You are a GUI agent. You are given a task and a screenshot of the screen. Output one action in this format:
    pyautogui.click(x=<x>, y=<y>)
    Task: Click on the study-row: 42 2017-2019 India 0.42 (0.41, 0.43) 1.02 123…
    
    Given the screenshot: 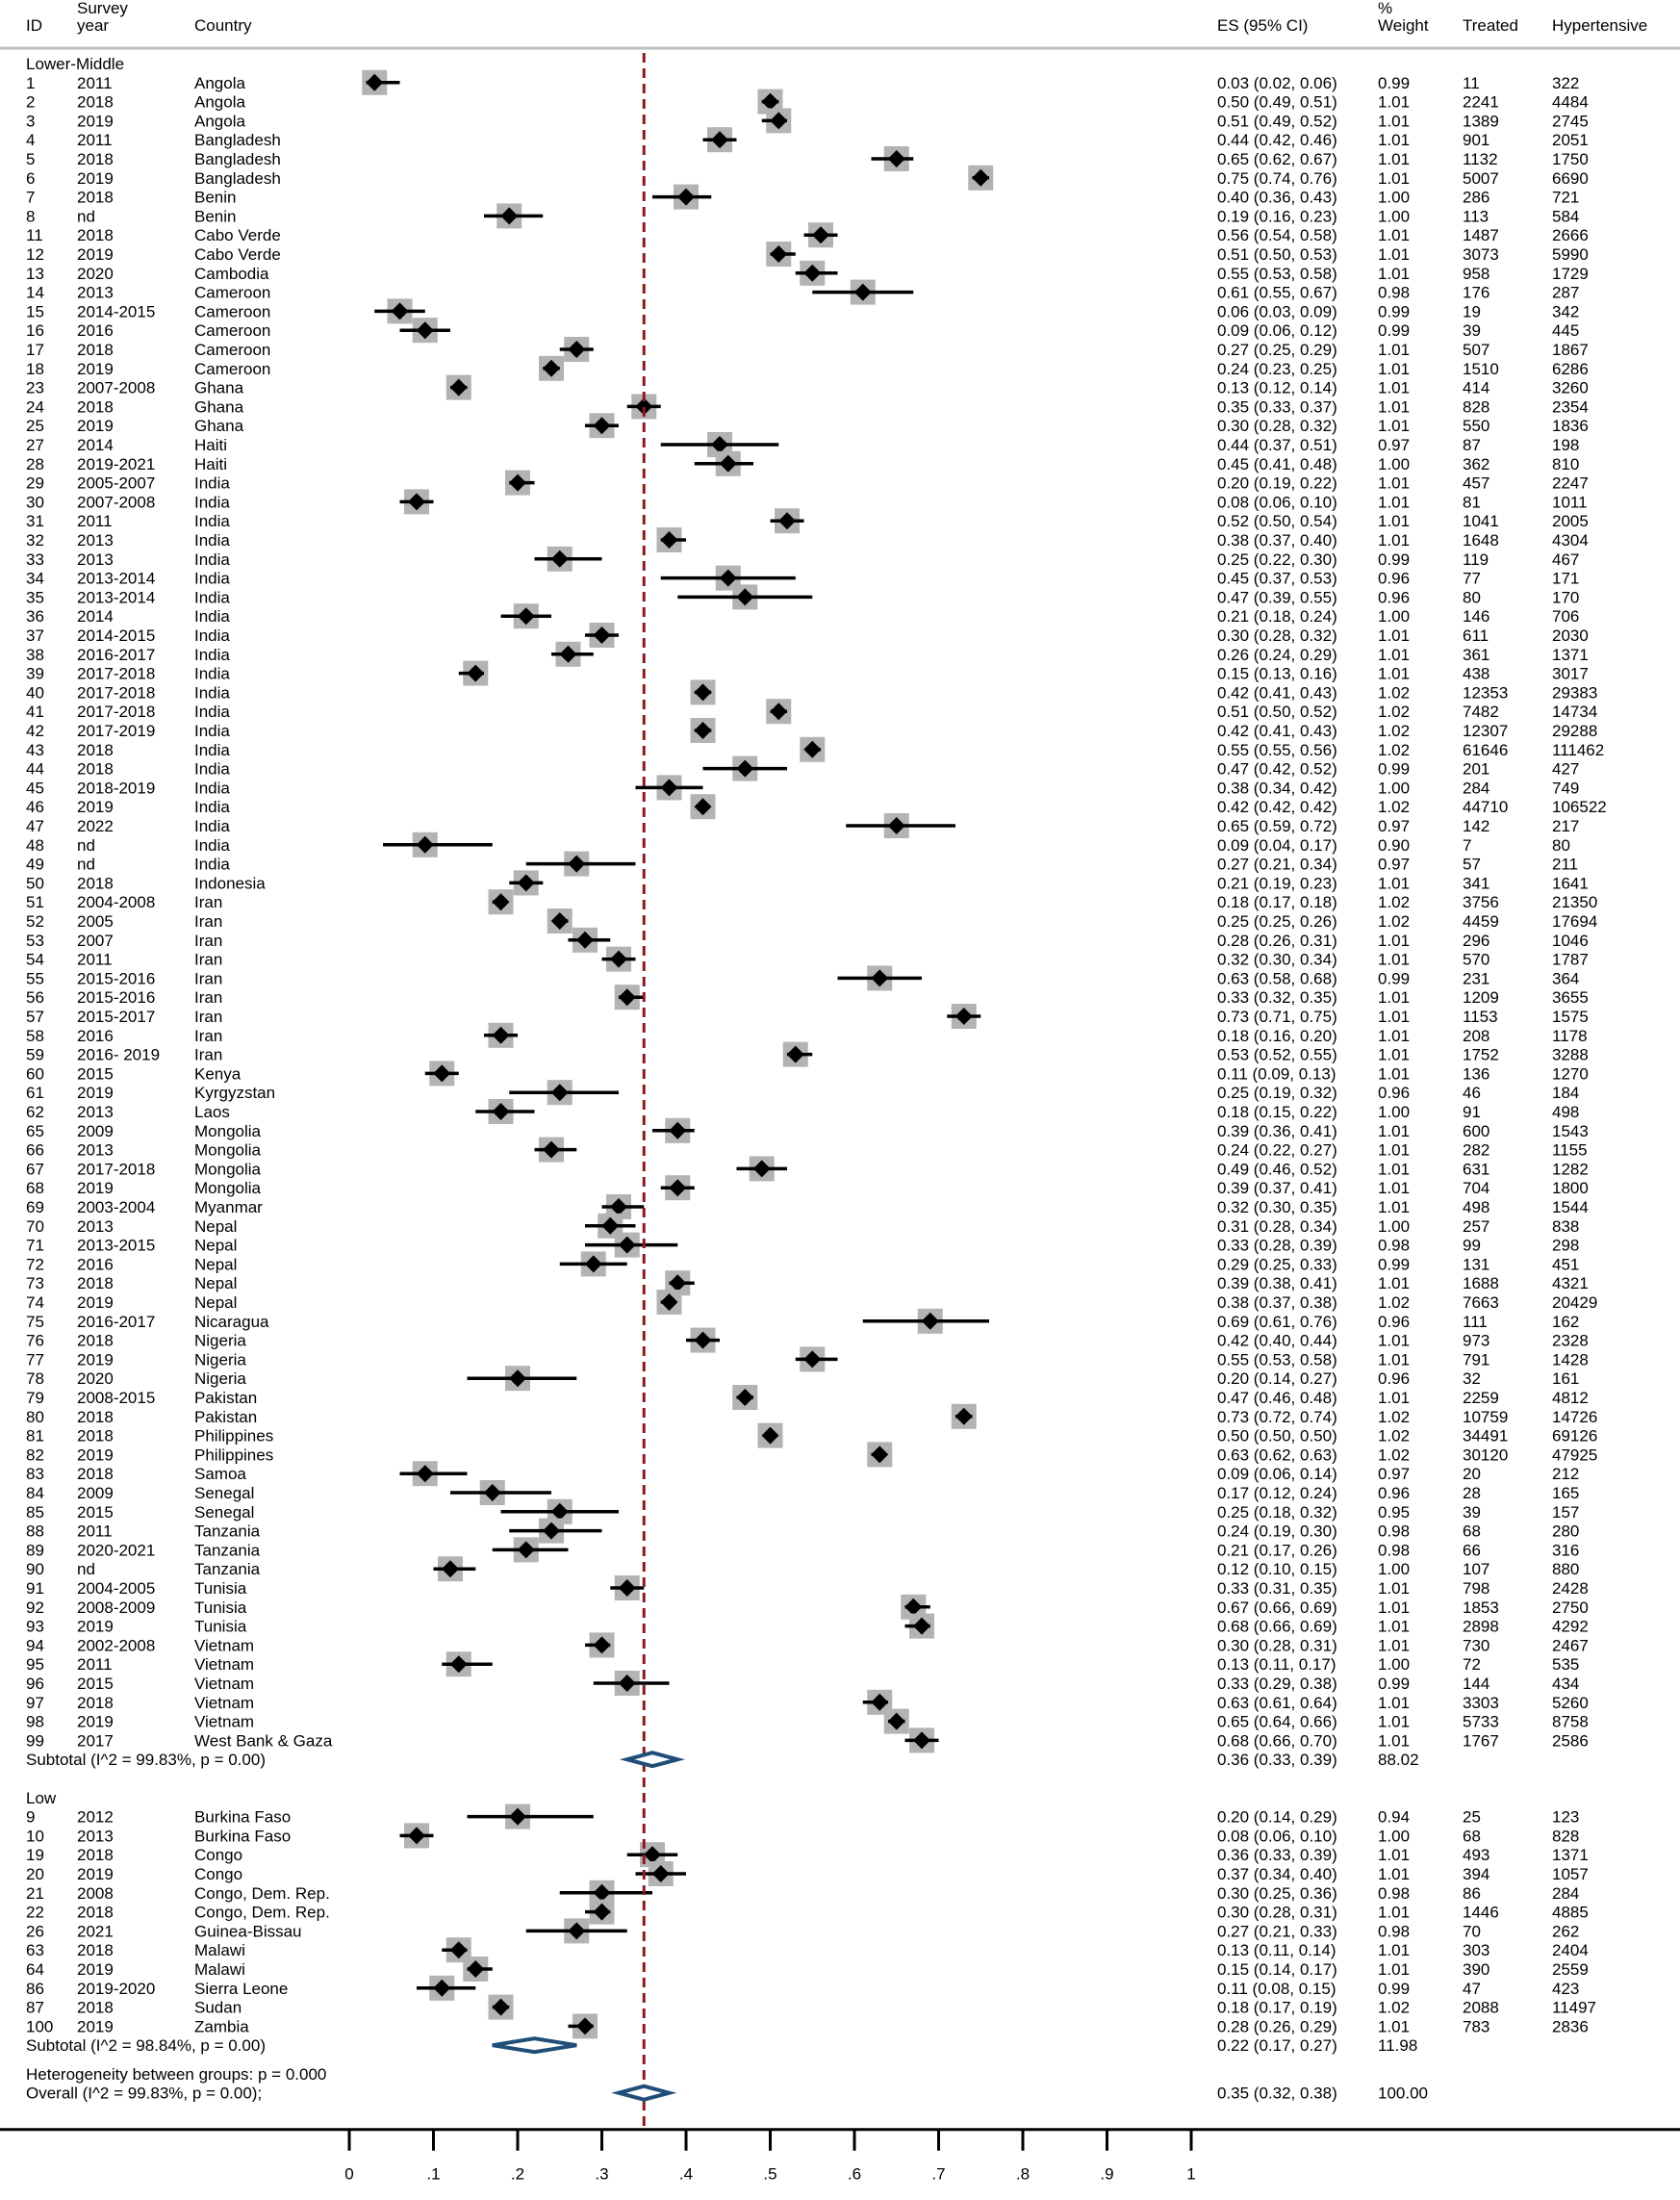 What is the action you would take?
    pyautogui.click(x=811, y=730)
    